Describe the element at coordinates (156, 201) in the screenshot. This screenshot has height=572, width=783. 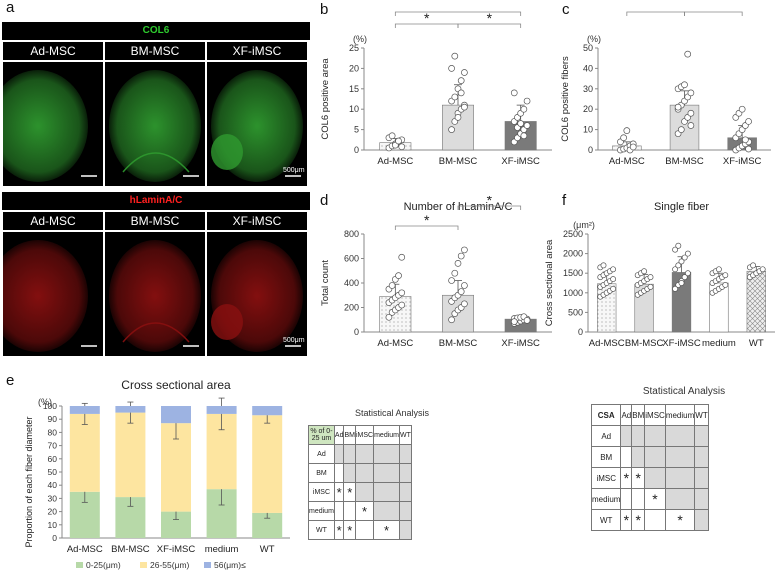
I see `micrograph-title: hLaminA/C` at that location.